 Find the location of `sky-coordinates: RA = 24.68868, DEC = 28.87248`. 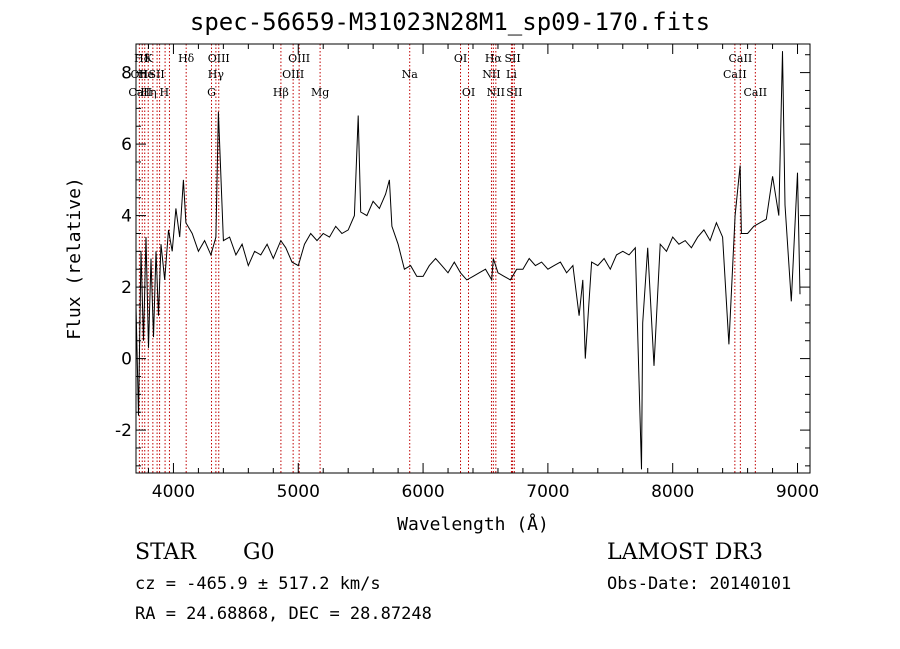

sky-coordinates: RA = 24.68868, DEC = 28.87248 is located at coordinates (283, 614).